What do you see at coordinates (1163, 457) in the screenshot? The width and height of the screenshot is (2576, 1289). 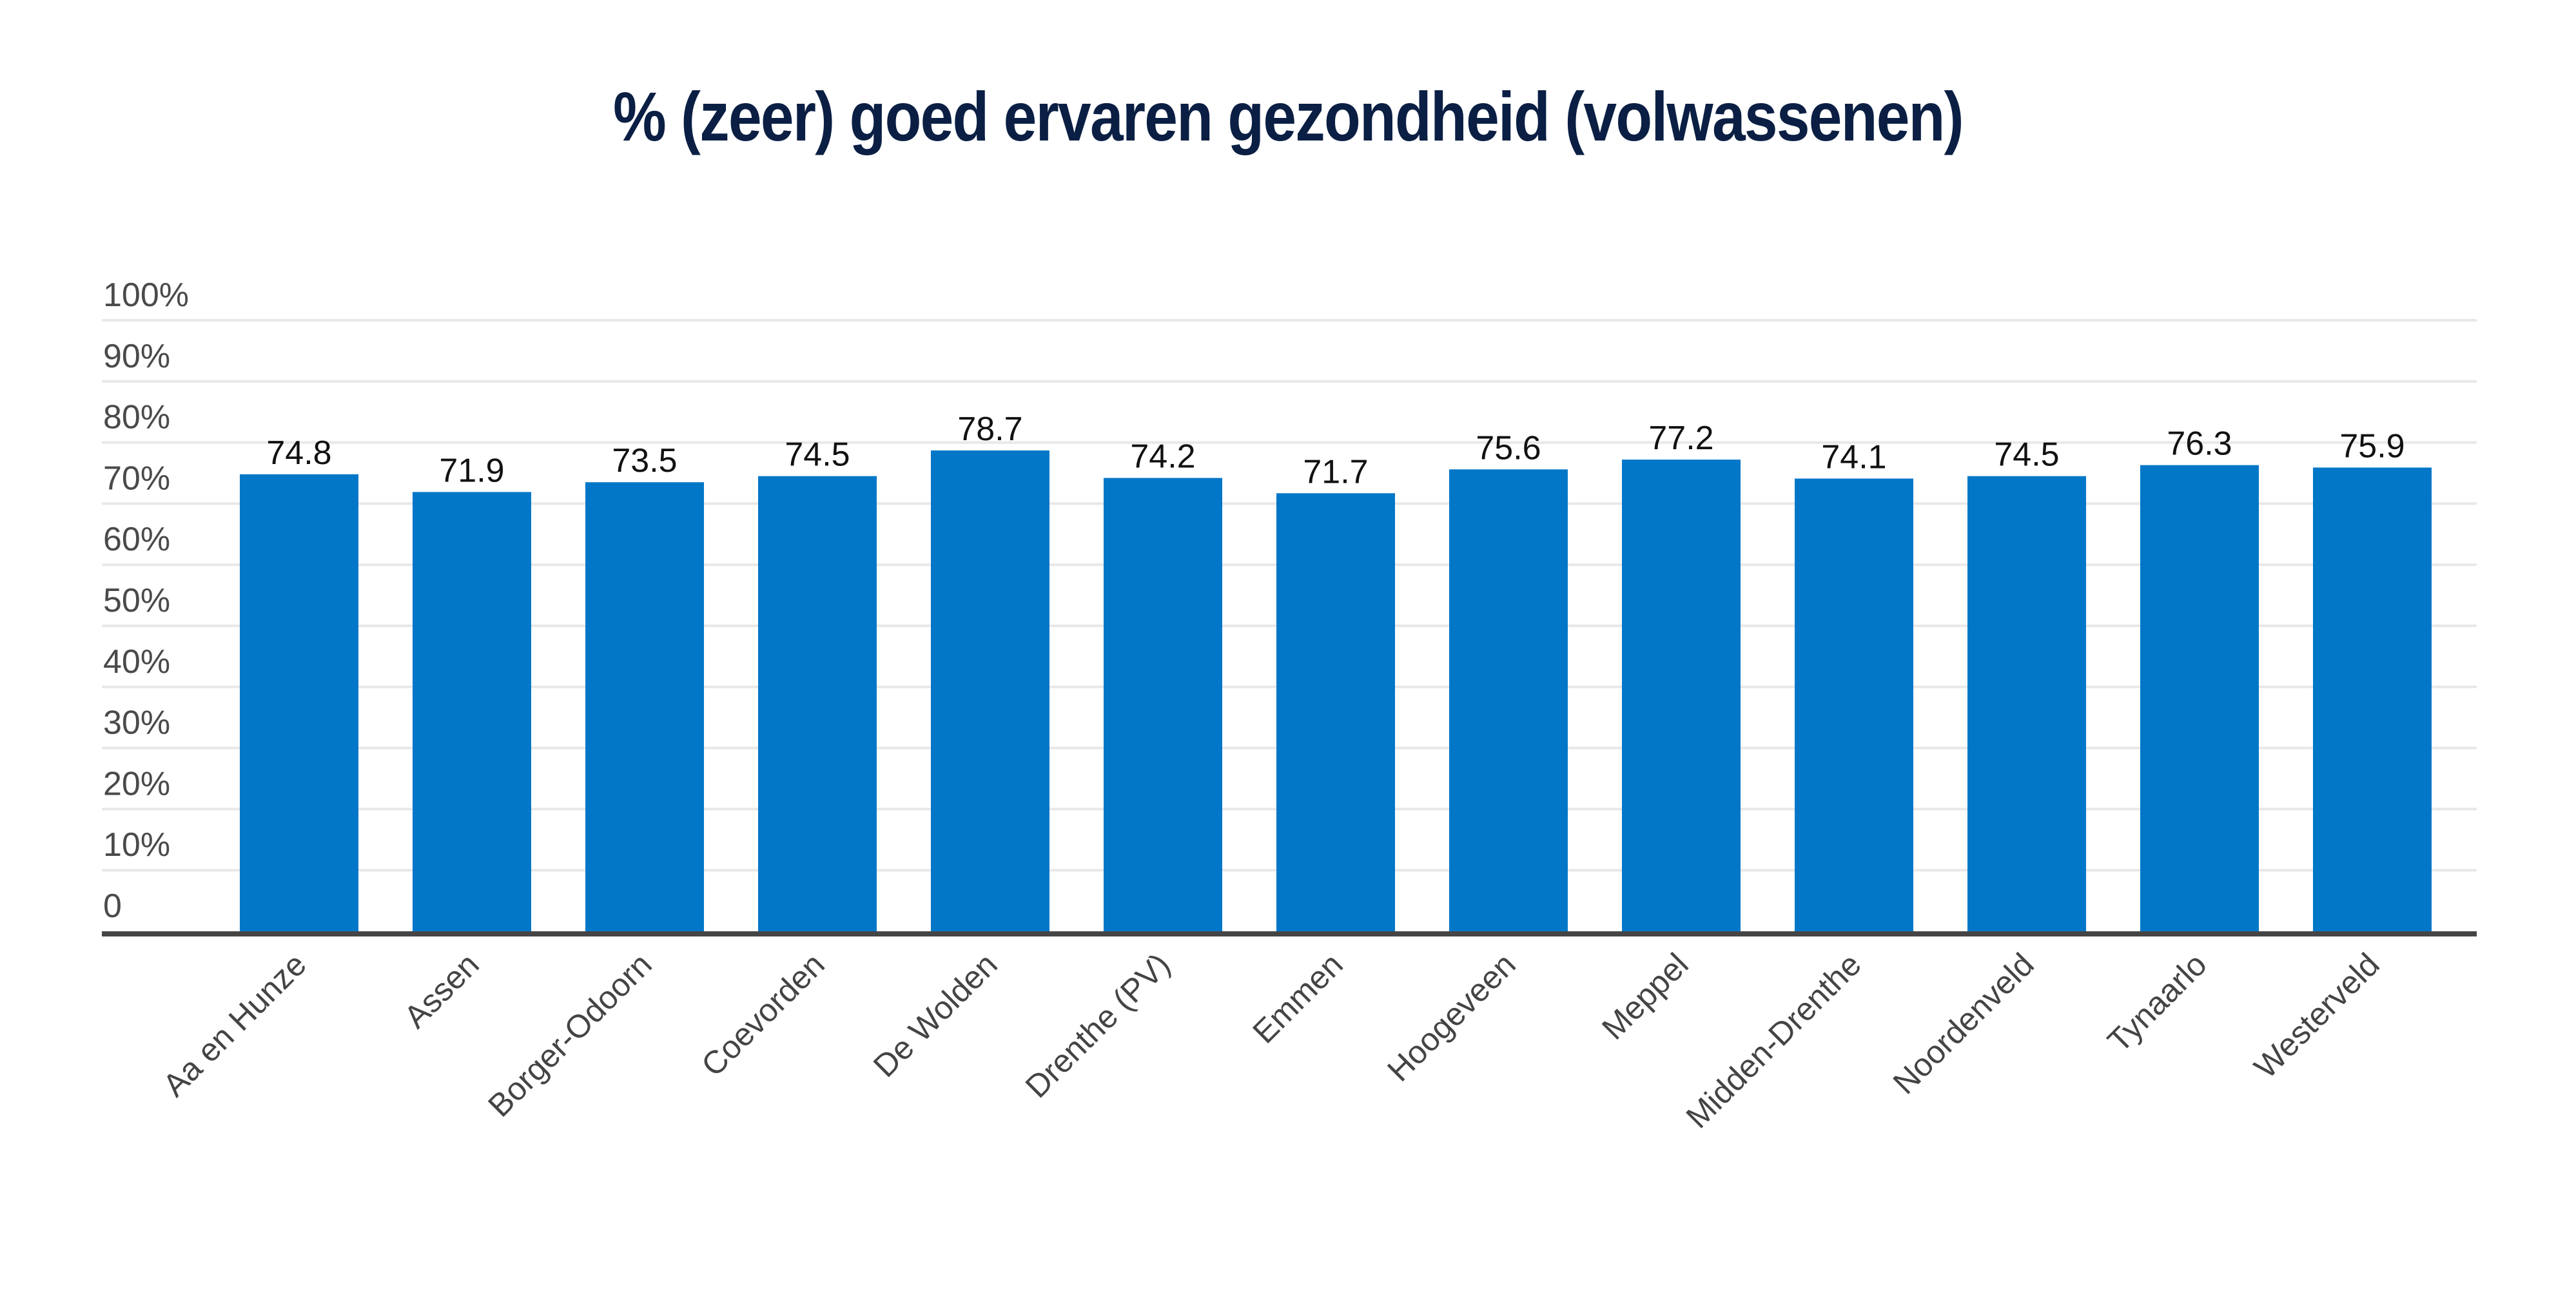 I see `value-label: 74.2` at bounding box center [1163, 457].